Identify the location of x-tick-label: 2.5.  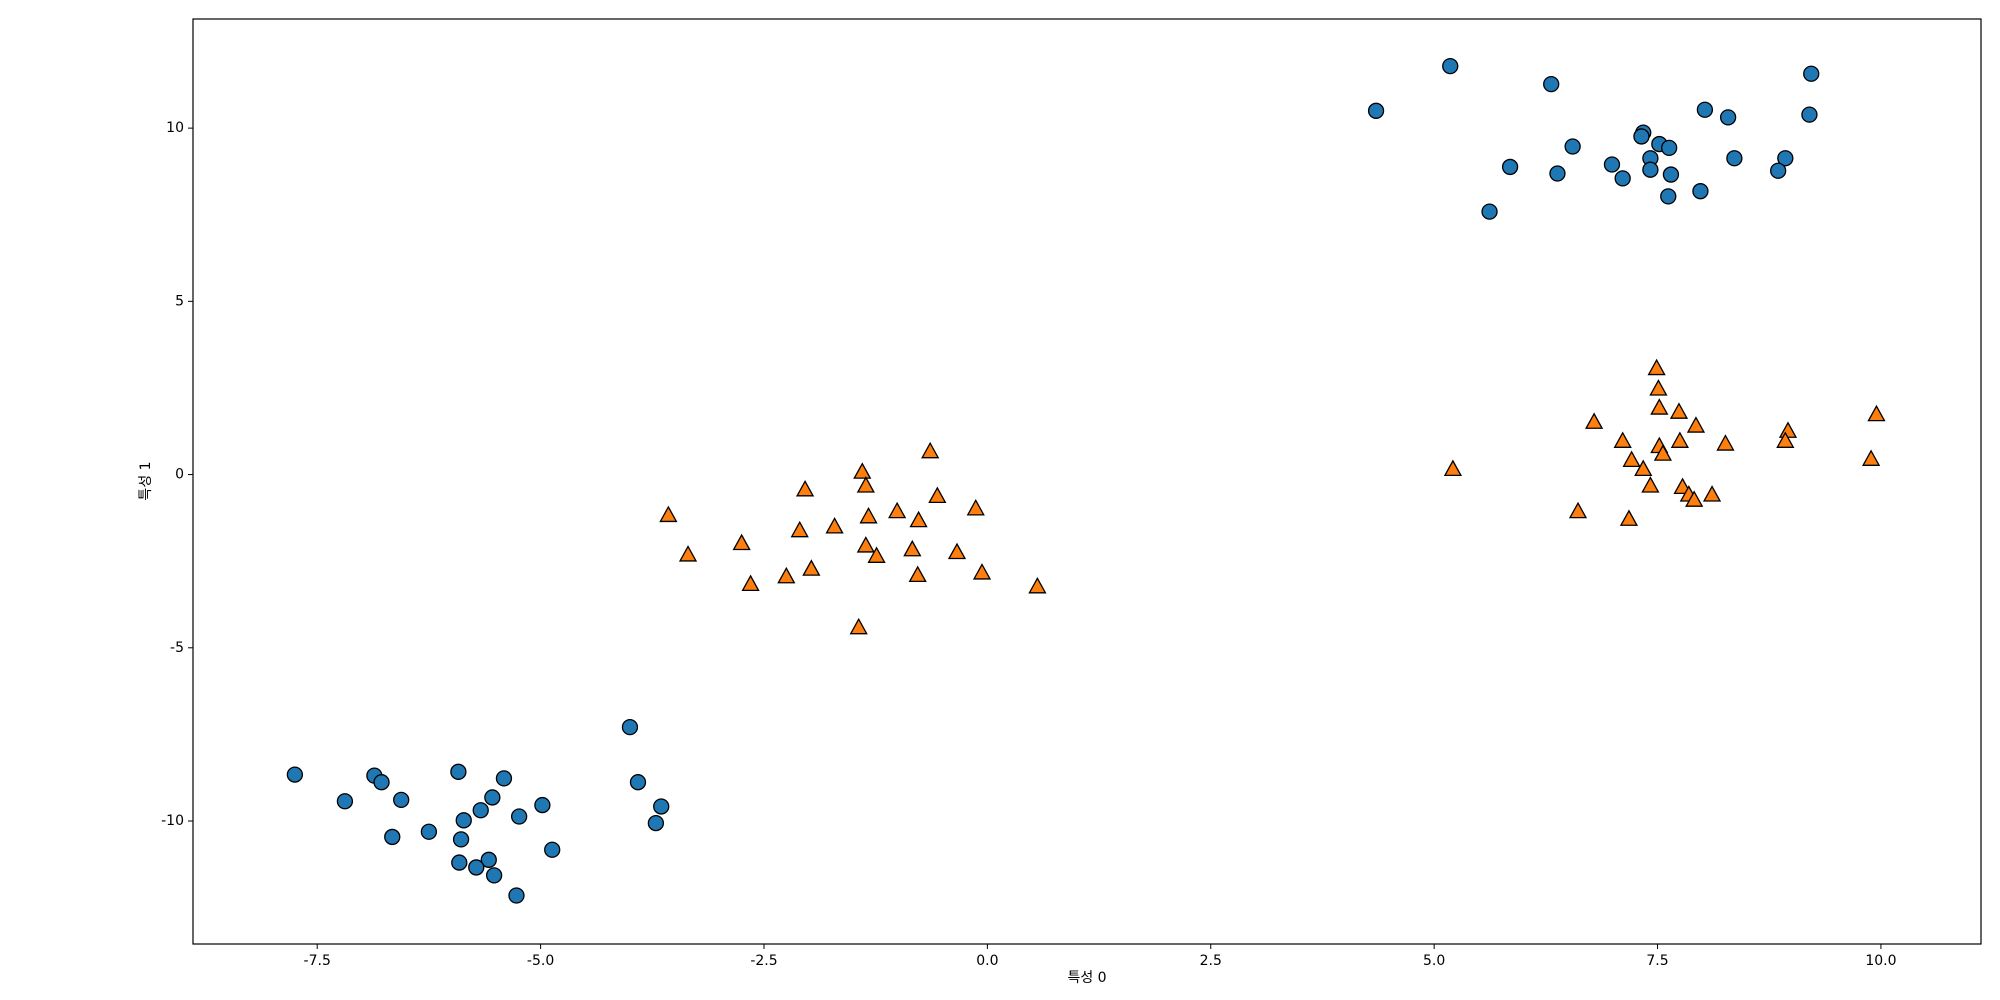
(1211, 961).